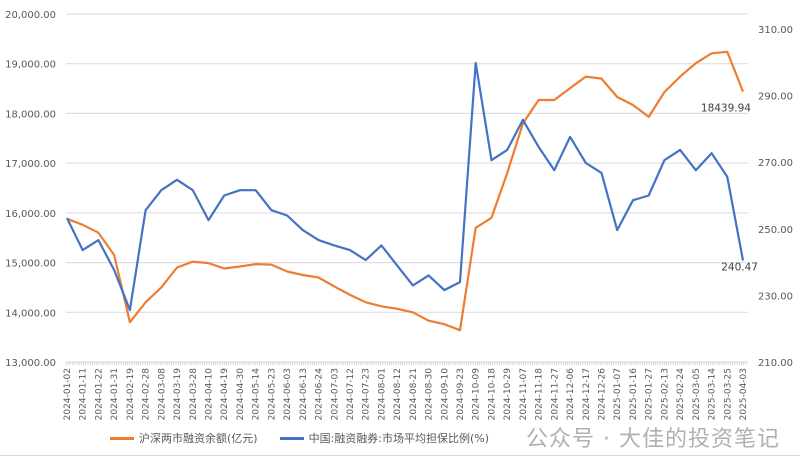 The height and width of the screenshot is (458, 800). What do you see at coordinates (571, 394) in the screenshot?
I see `x-tick-label: 2024-12-06` at bounding box center [571, 394].